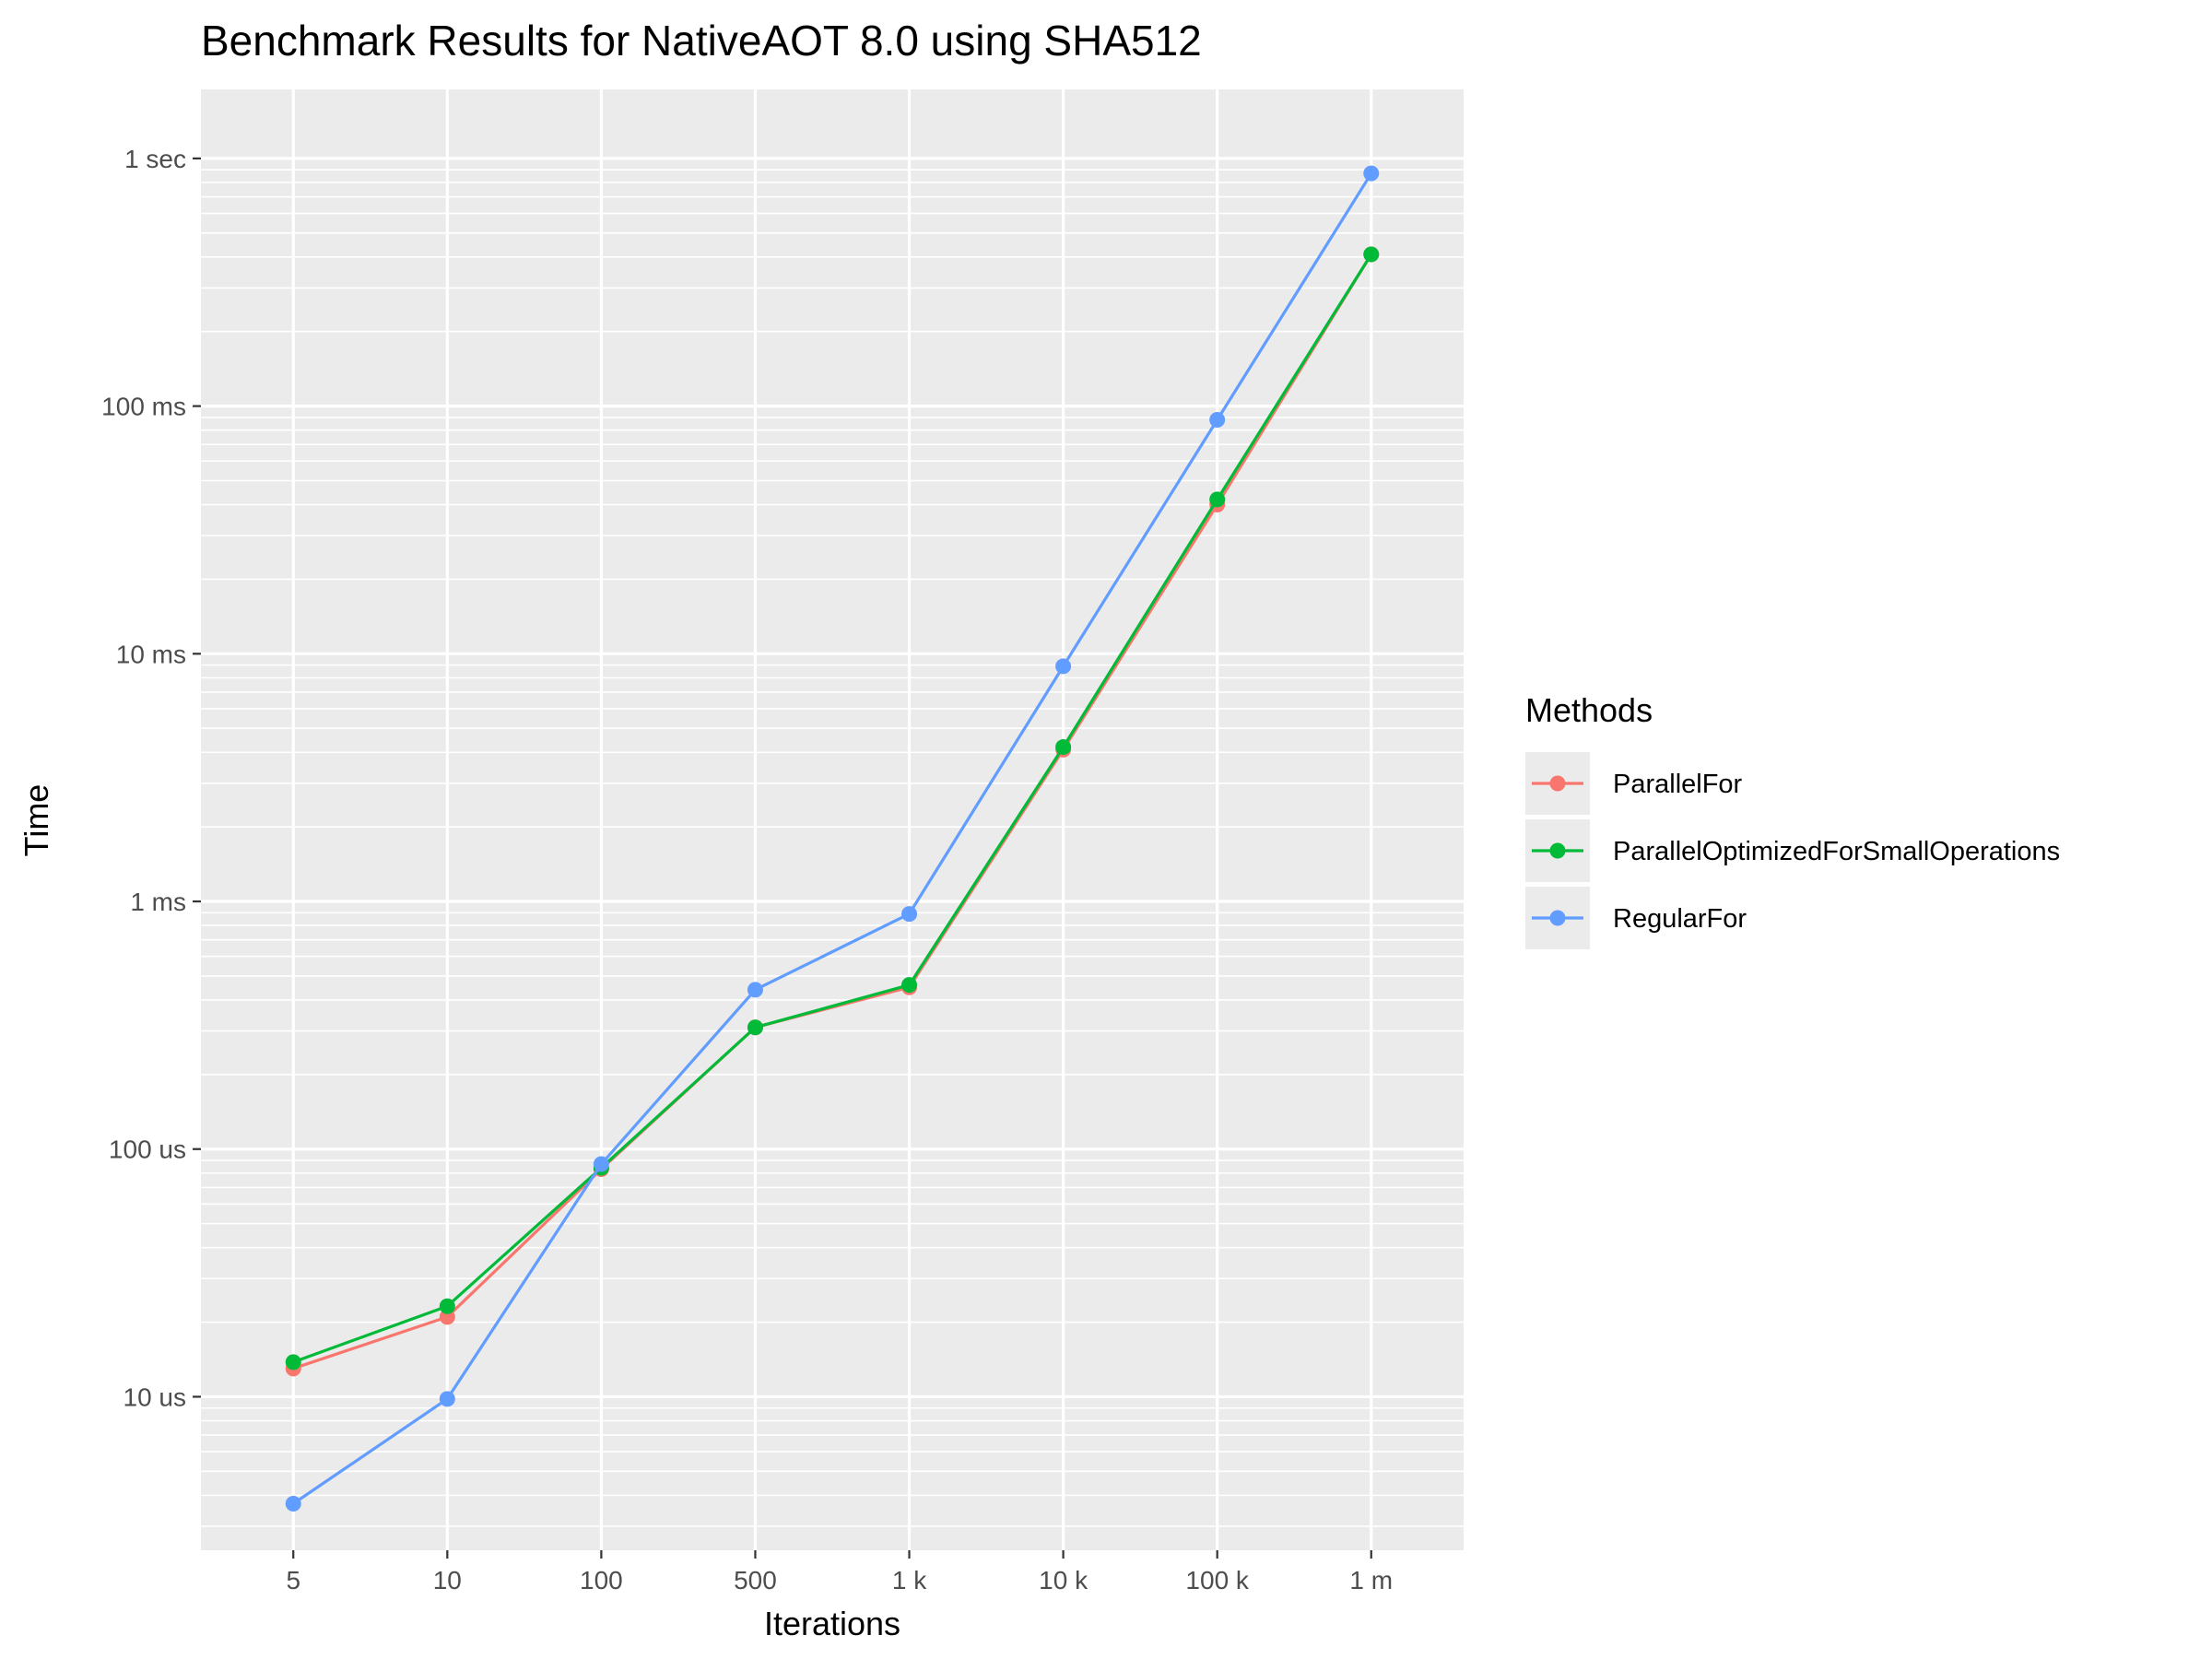  Describe the element at coordinates (1680, 919) in the screenshot. I see `legend-label-regular-for: RegularFor` at that location.